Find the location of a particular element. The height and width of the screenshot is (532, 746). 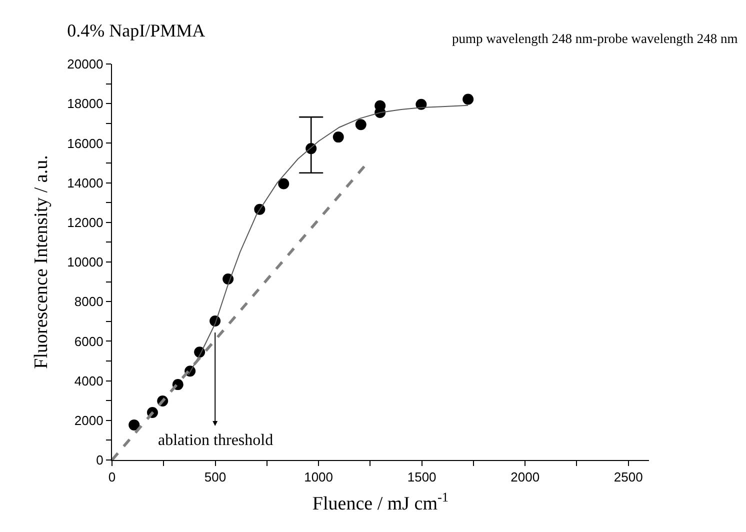

y-tick-label: 0 is located at coordinates (100, 460).